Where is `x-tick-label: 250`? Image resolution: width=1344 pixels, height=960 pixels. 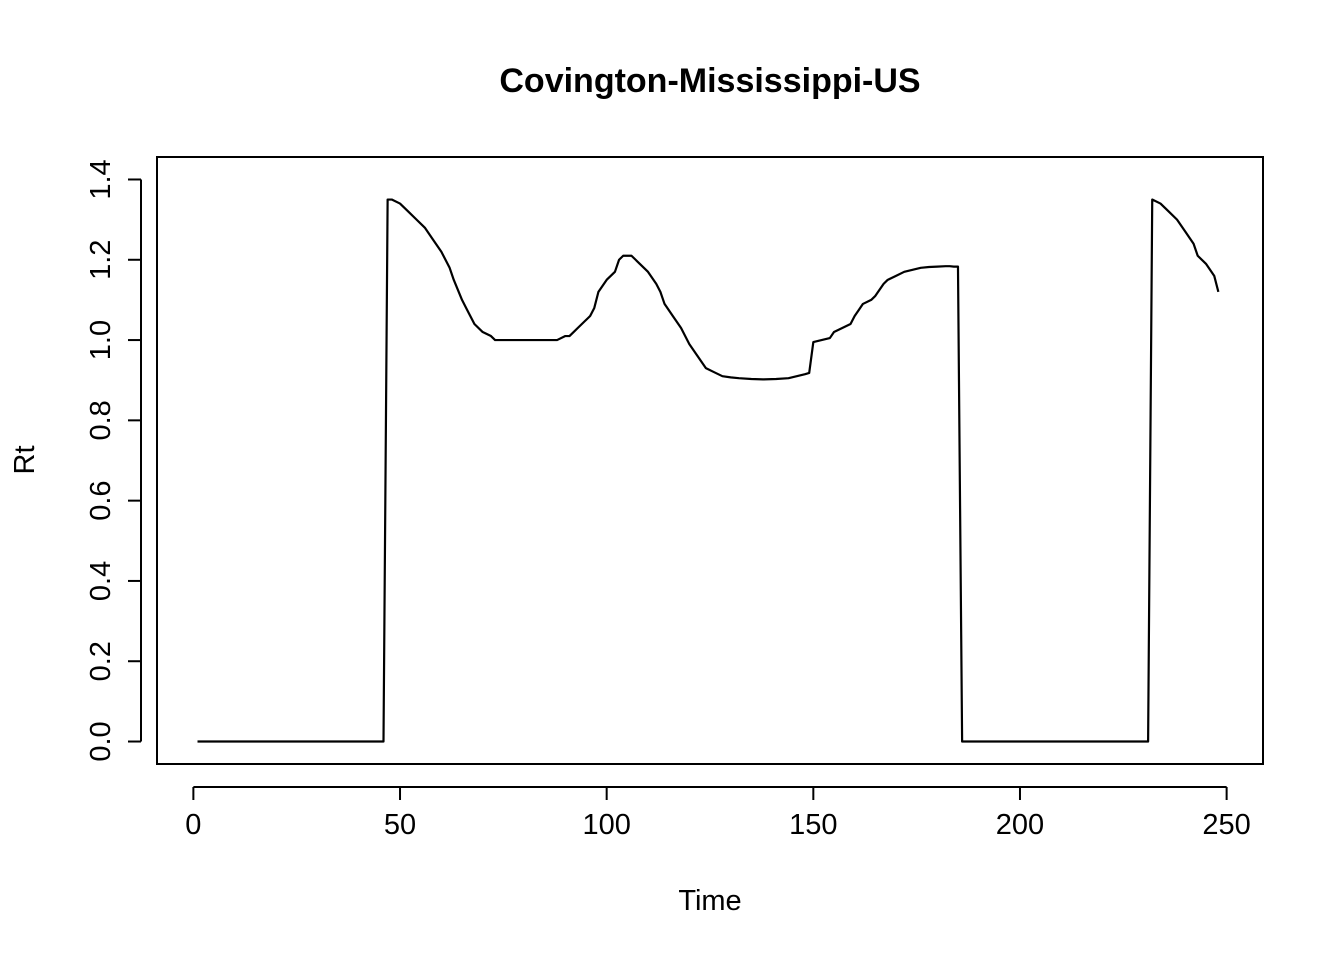 x-tick-label: 250 is located at coordinates (1226, 825).